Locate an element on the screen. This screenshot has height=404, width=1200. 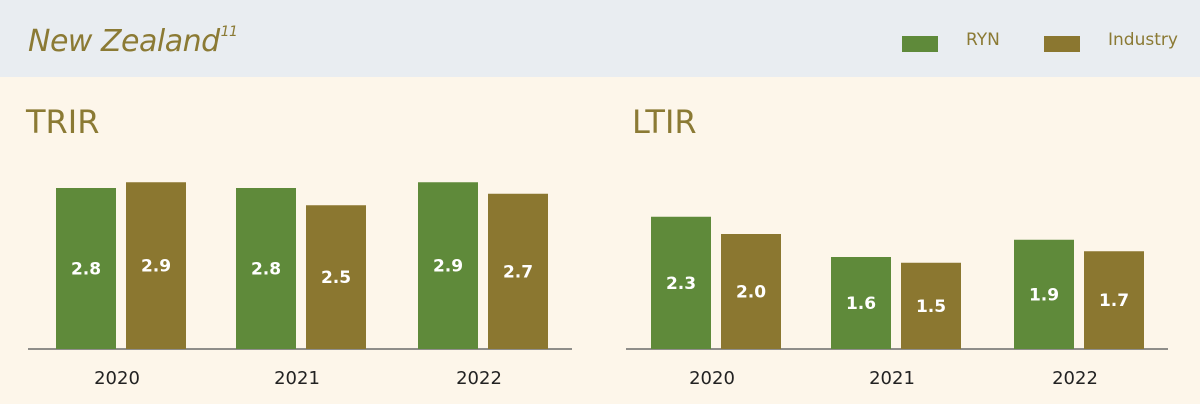
trir-bar-industry-2020 is located at coordinates (156, 265).